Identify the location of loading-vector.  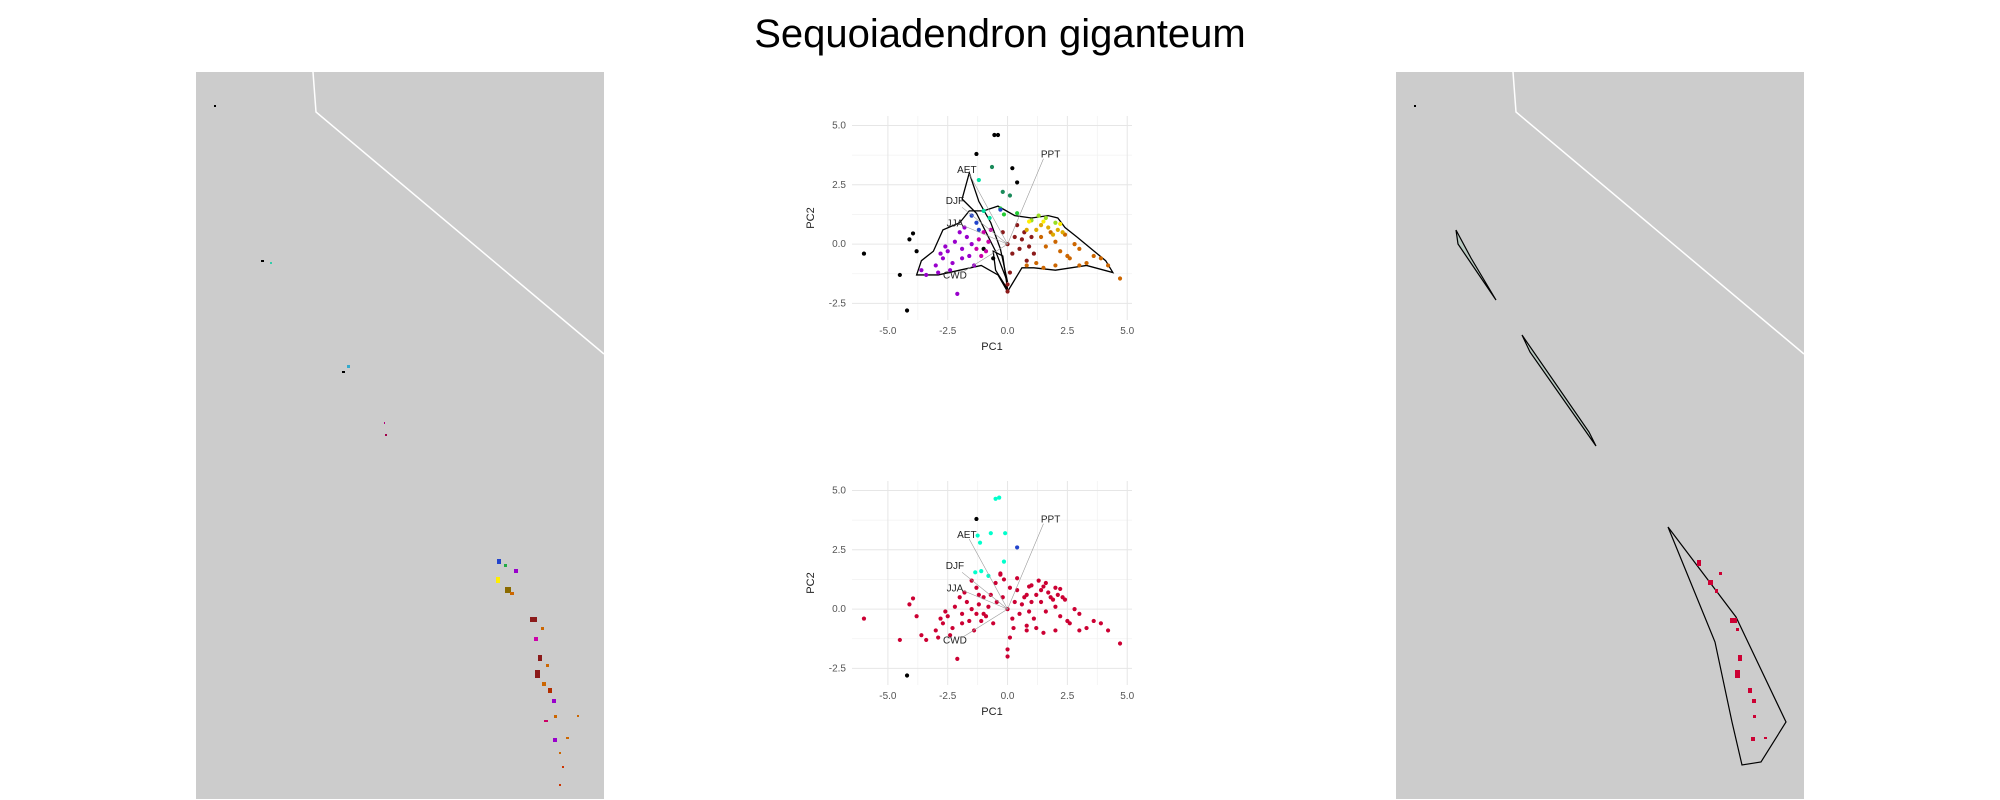
(984, 623).